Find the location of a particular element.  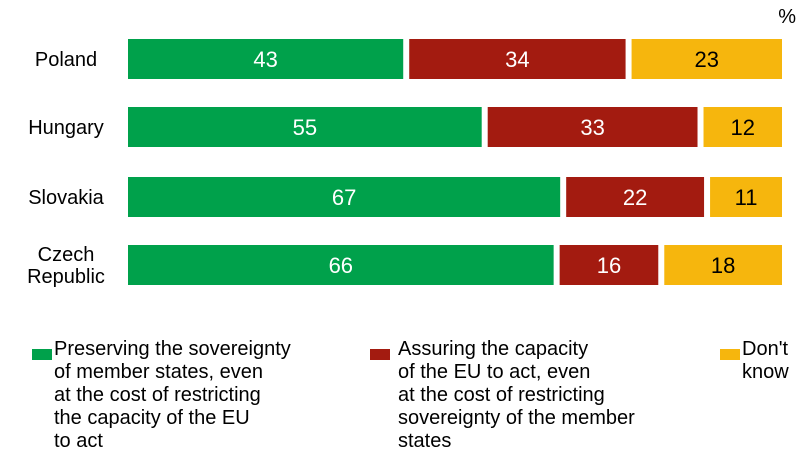

legend-swatch-green is located at coordinates (42, 354).